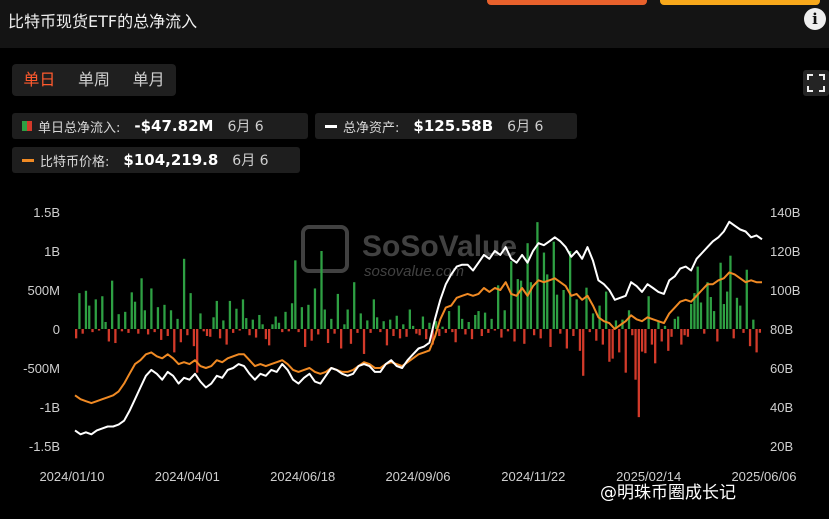 The height and width of the screenshot is (519, 829). I want to click on left-tick-label: 1B, so click(52, 251).